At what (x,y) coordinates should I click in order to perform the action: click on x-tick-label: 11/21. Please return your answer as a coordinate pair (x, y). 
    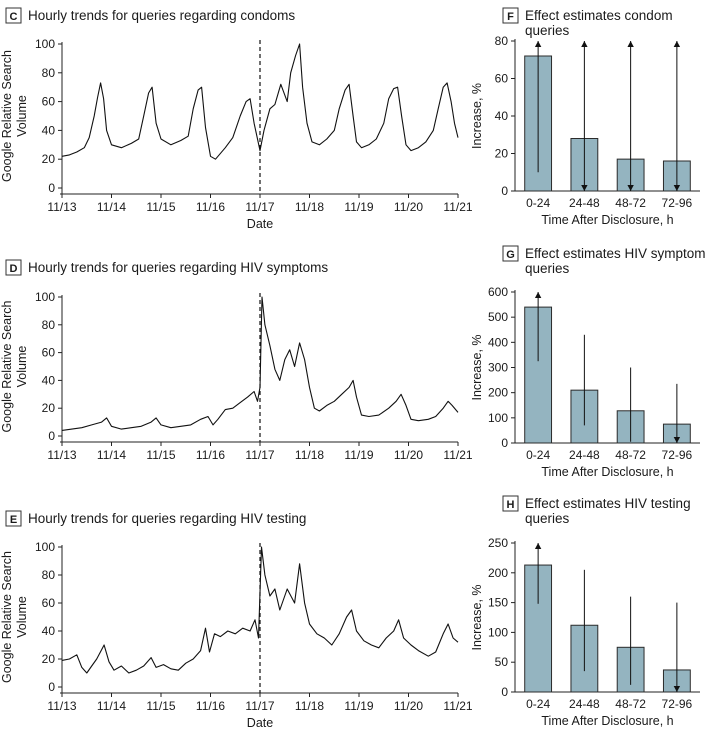
    Looking at the image, I should click on (457, 455).